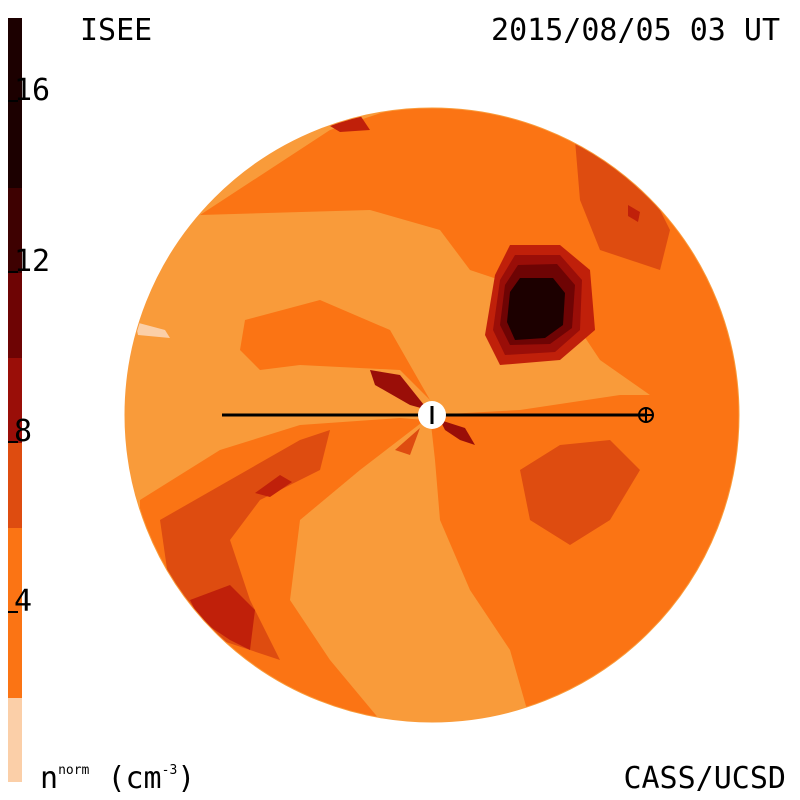  What do you see at coordinates (634, 213) in the screenshot?
I see `contour-region-small-spot` at bounding box center [634, 213].